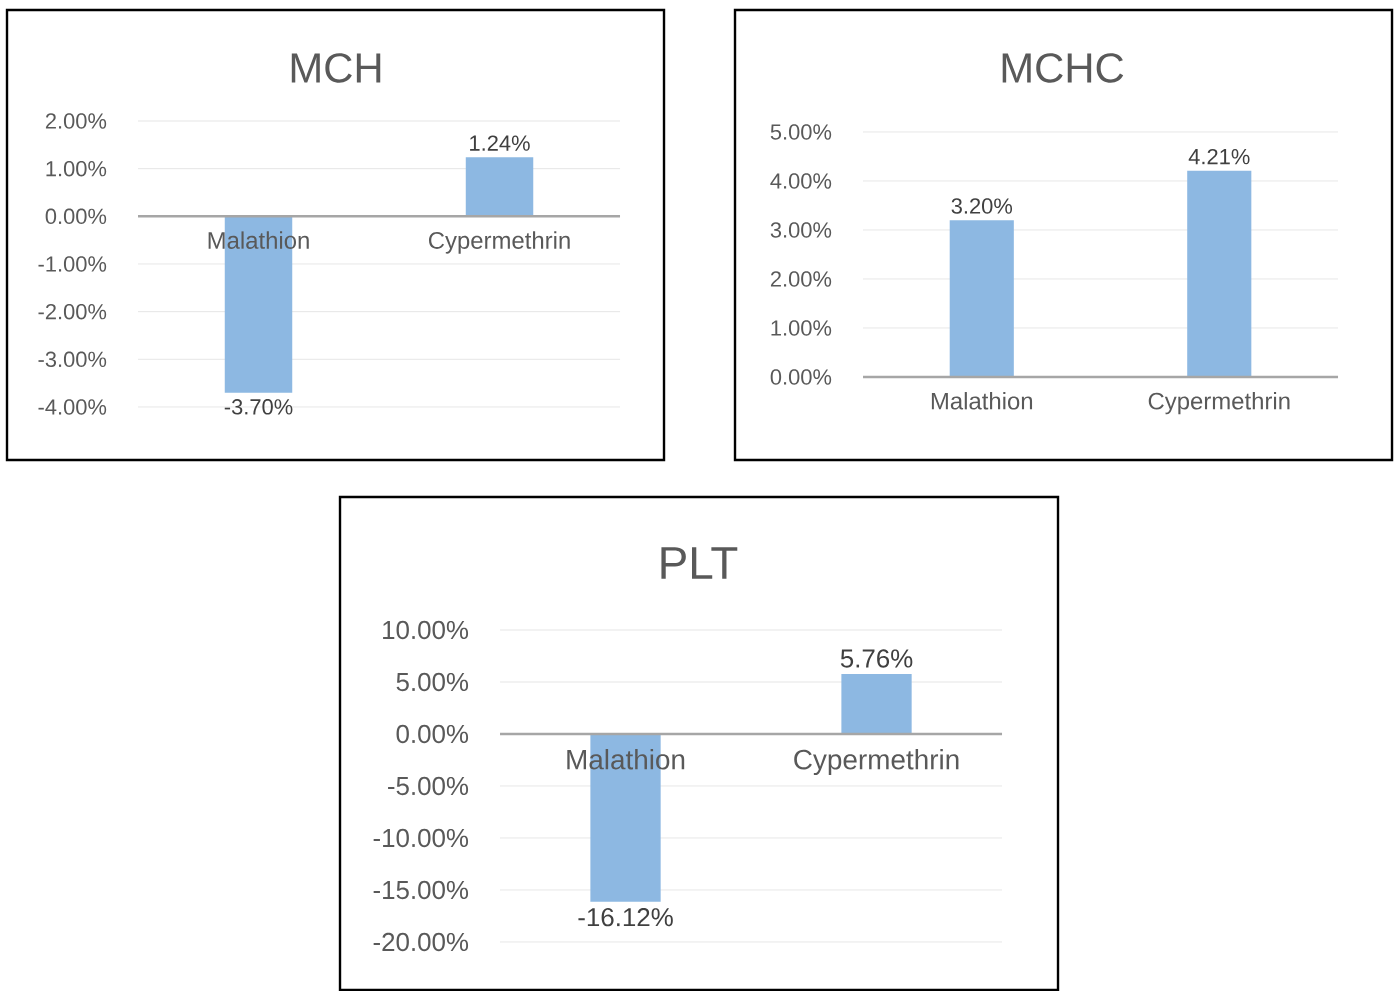  What do you see at coordinates (72, 311) in the screenshot?
I see `y-tick-label: -2.00%` at bounding box center [72, 311].